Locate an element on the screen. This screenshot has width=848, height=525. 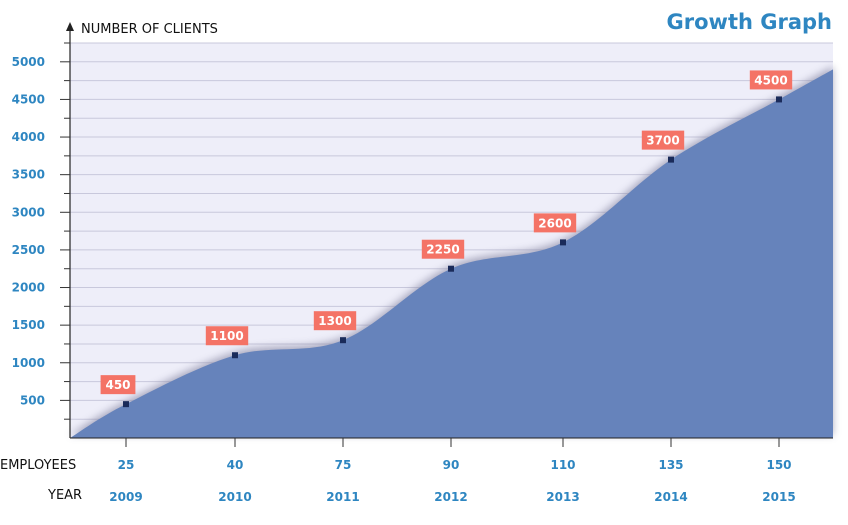
y-tick-label: 2500 is located at coordinates (28, 250).